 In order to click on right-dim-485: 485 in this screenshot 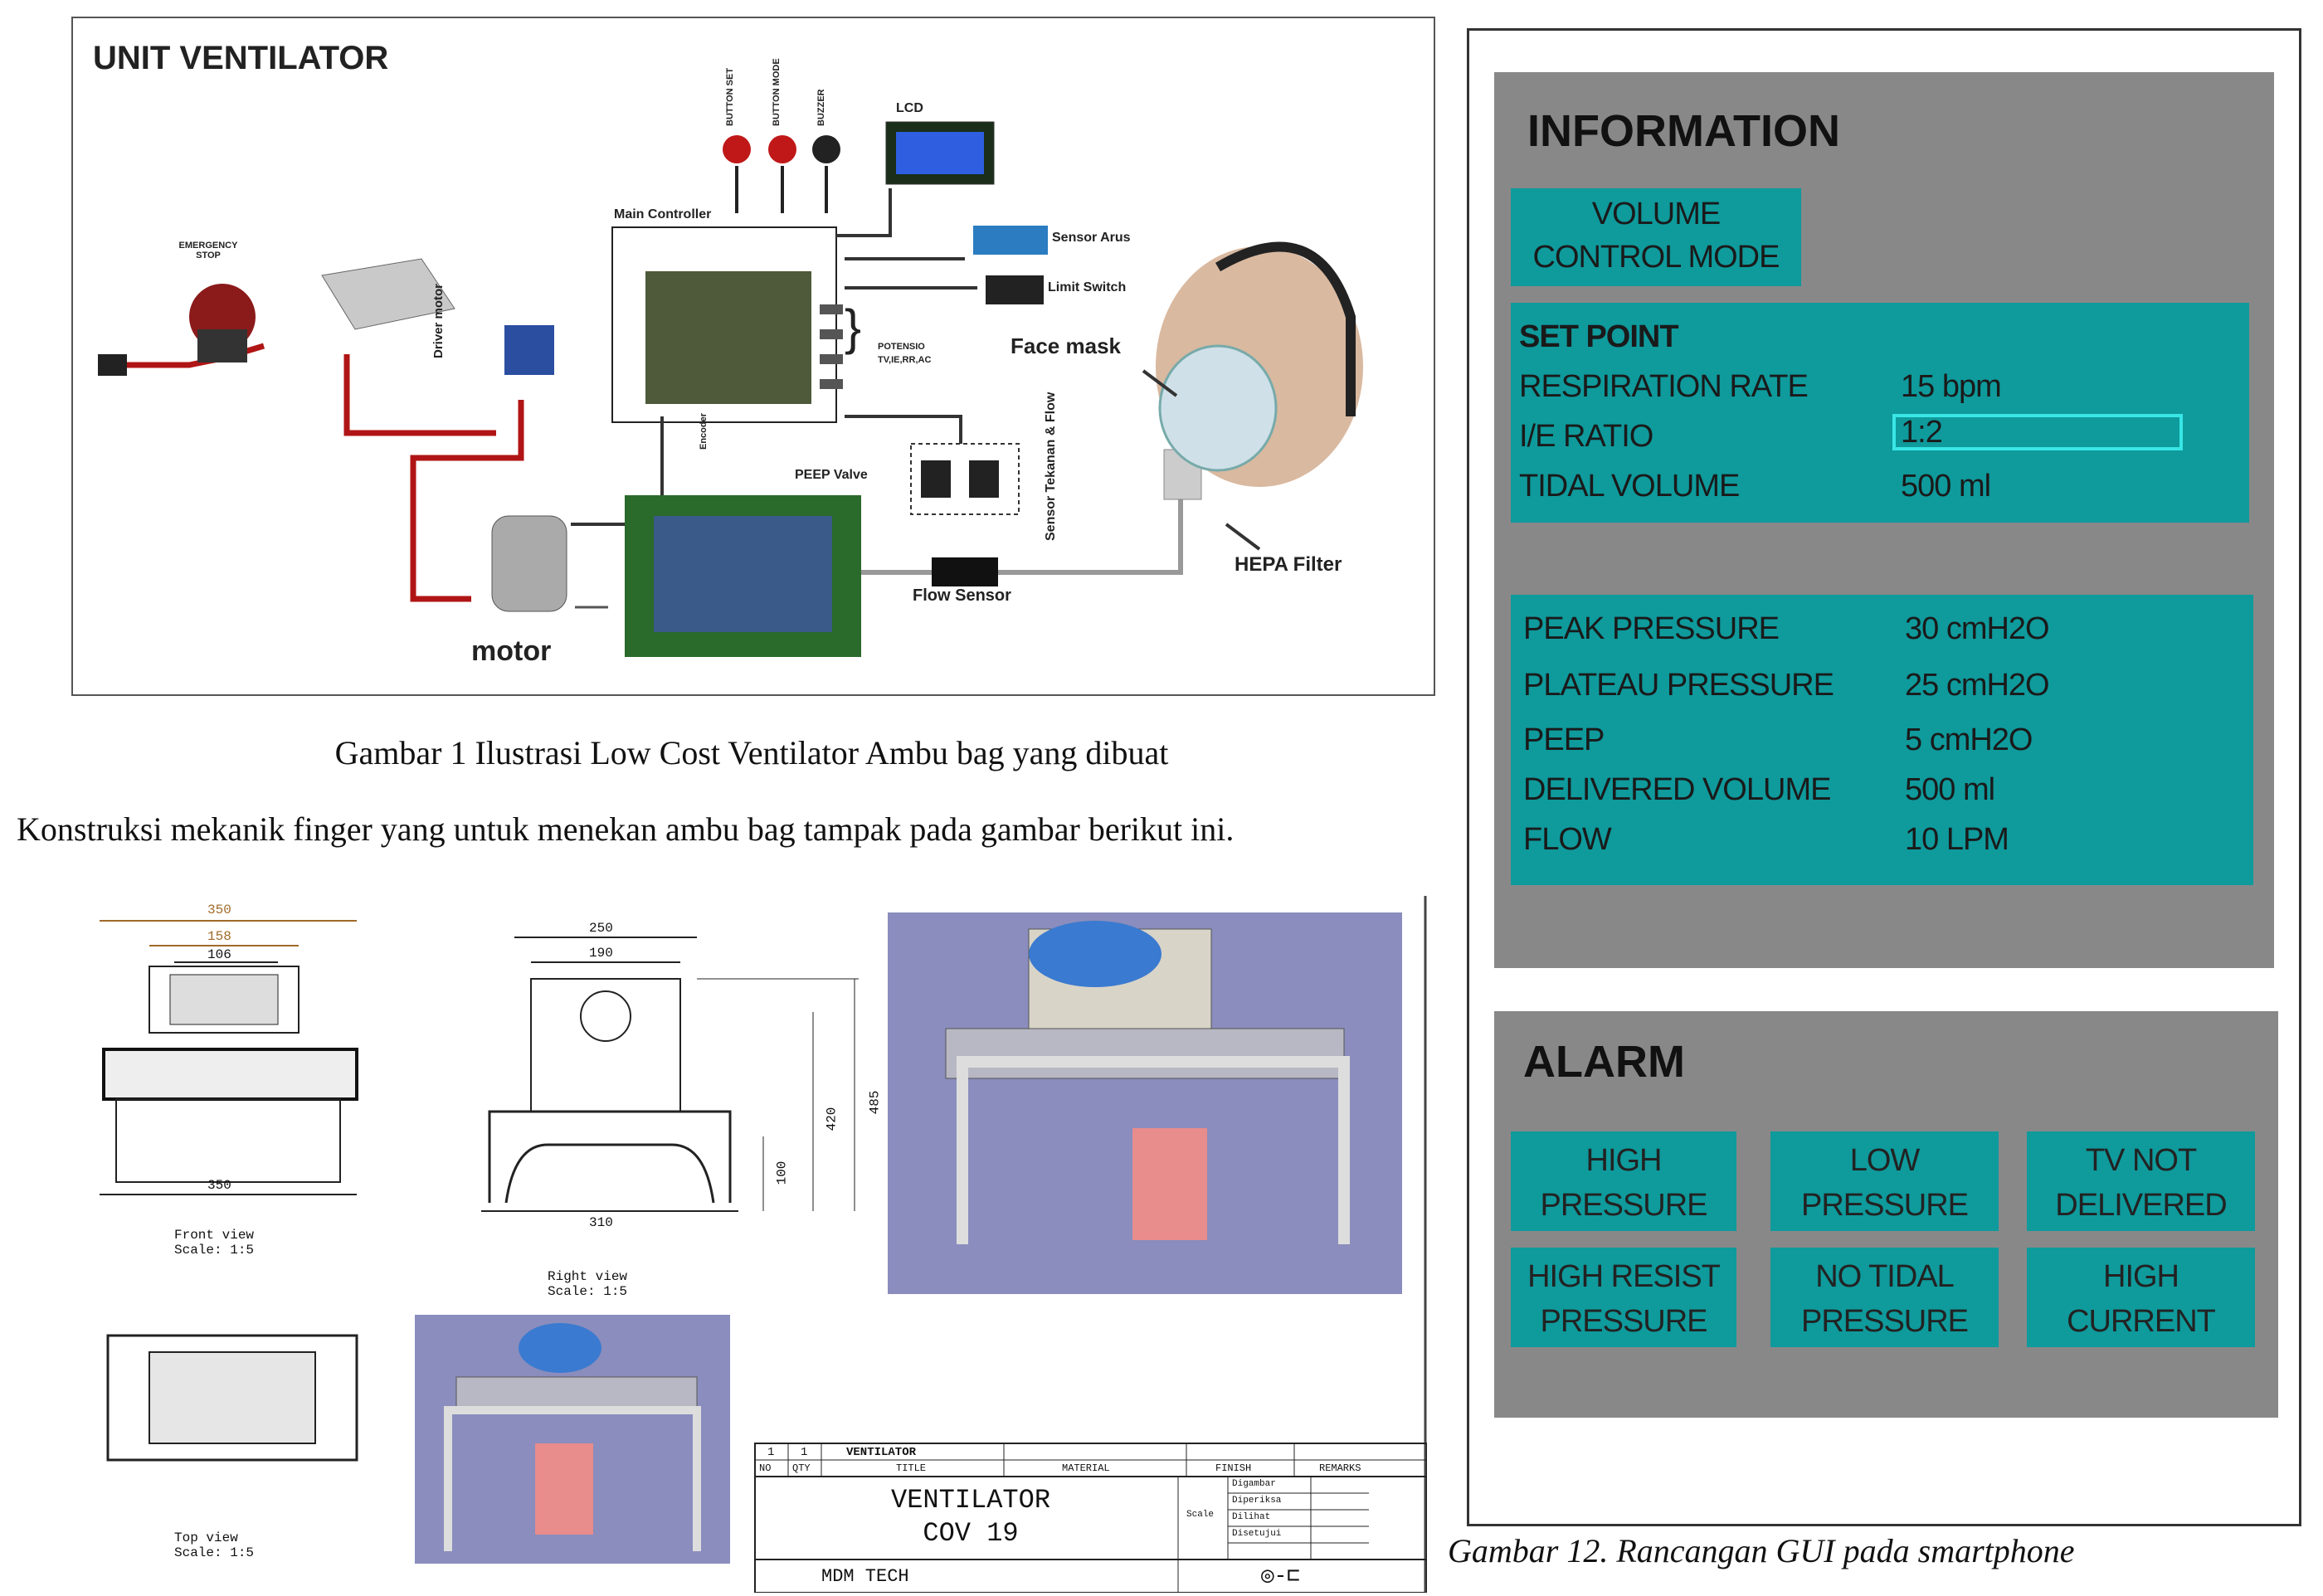, I will do `click(875, 1103)`.